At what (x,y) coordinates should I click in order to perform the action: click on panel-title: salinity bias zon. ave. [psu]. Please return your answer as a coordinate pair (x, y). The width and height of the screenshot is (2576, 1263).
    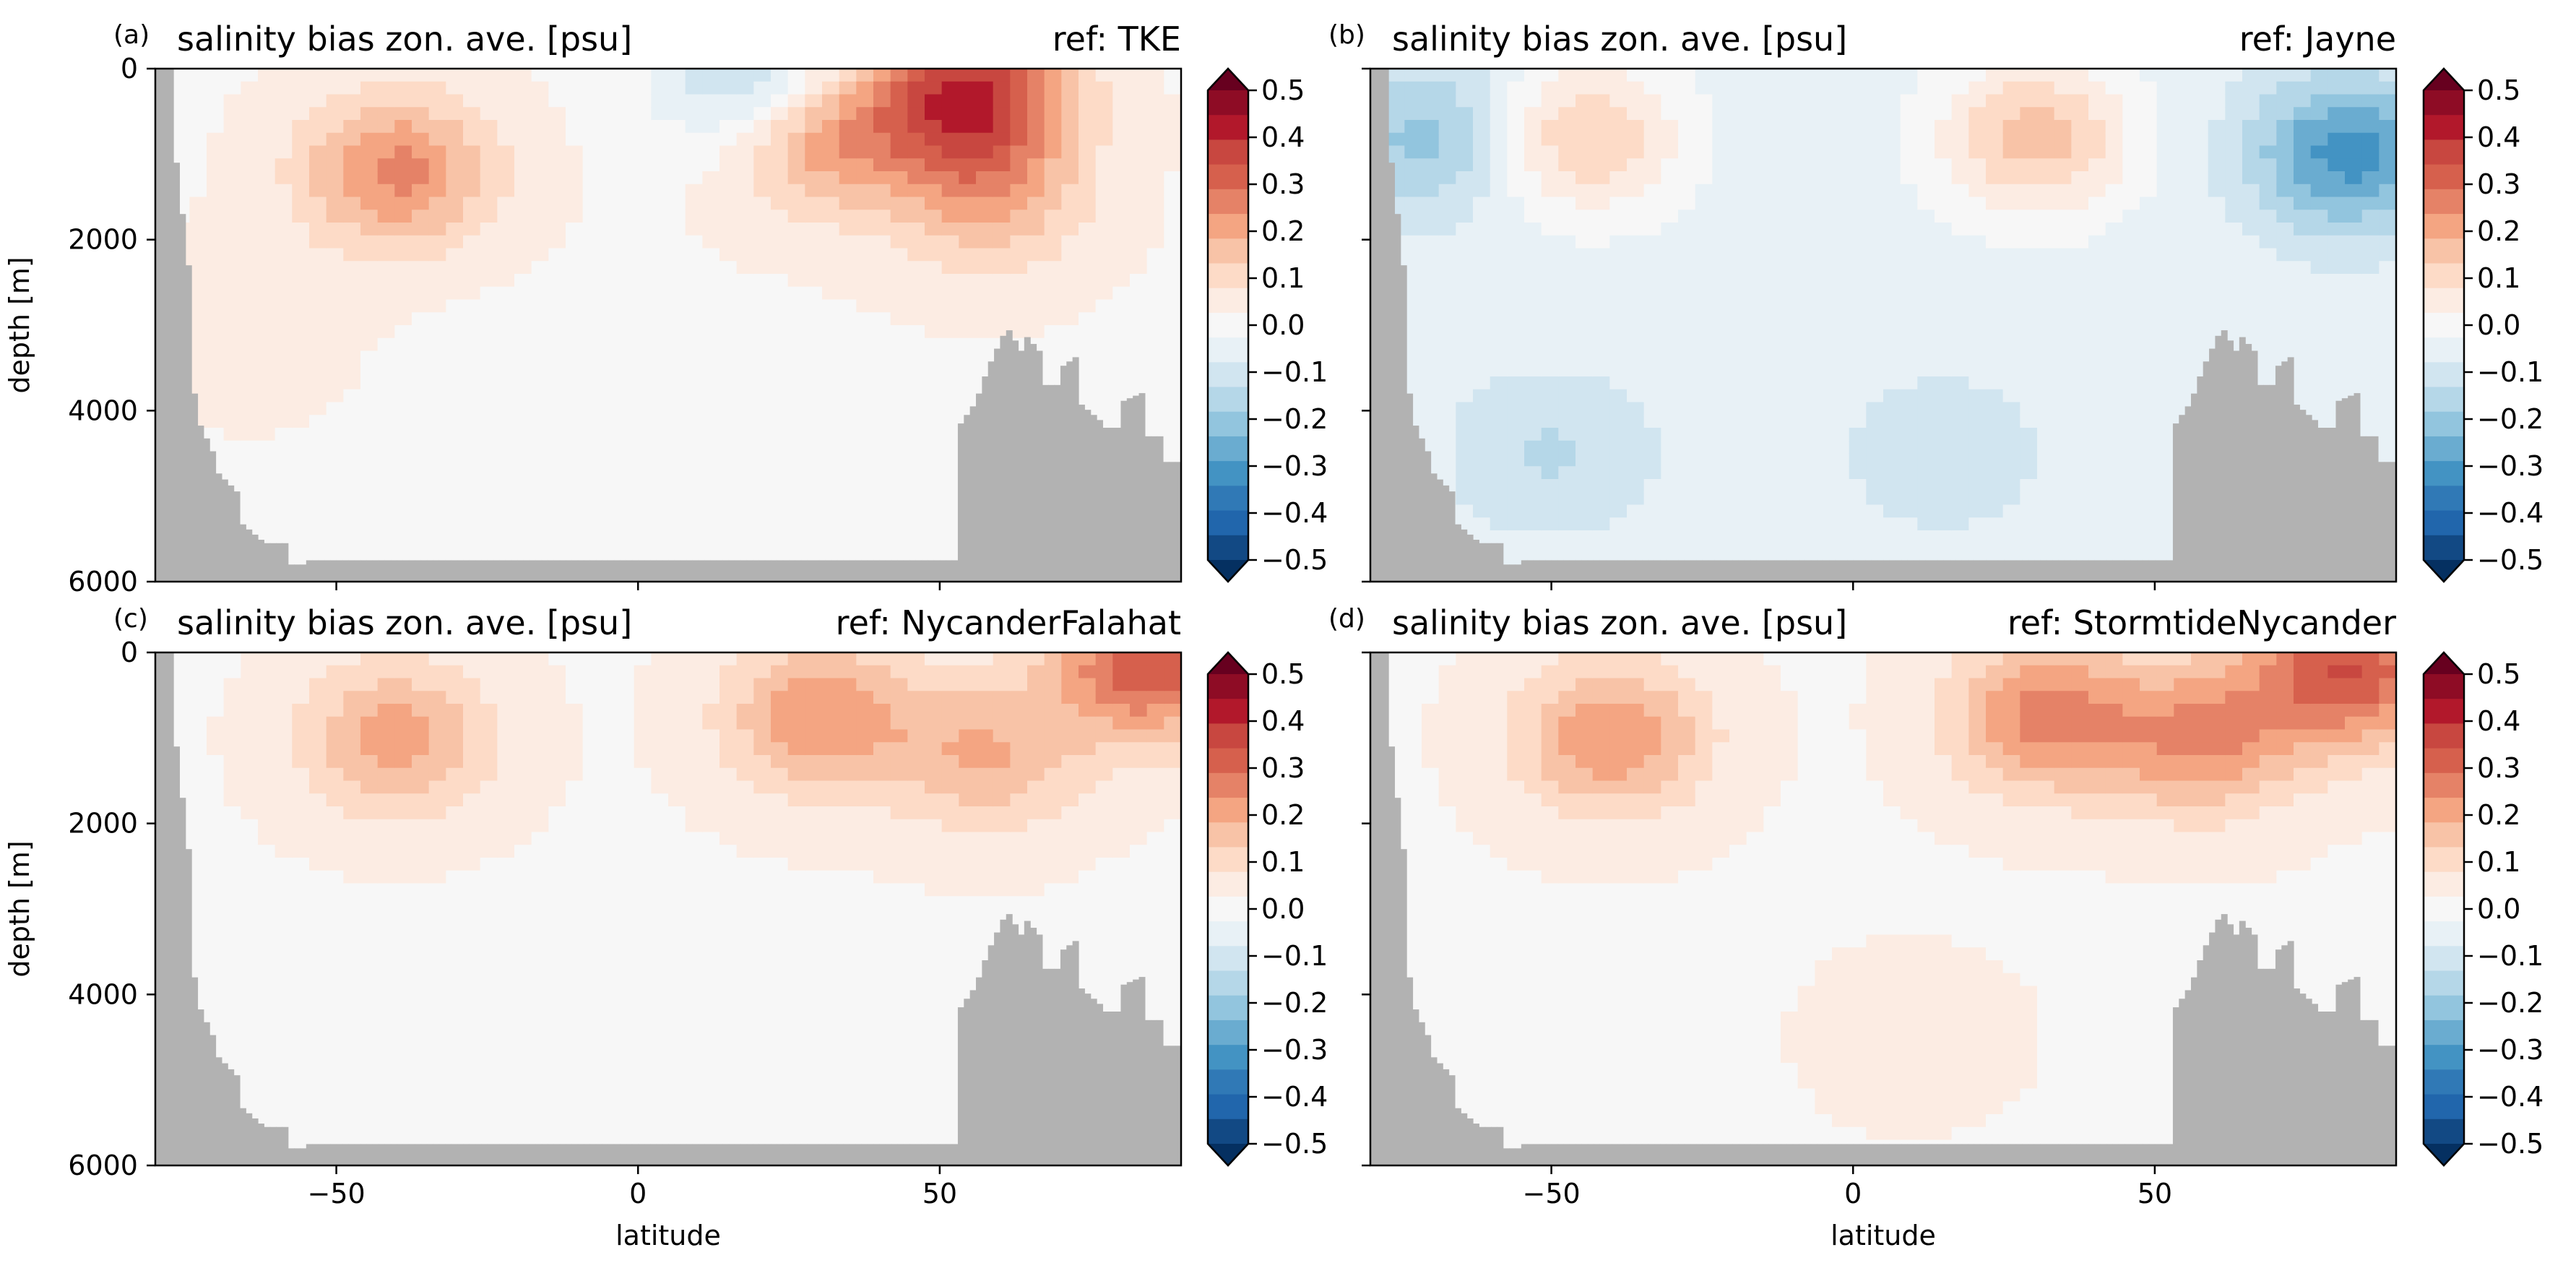
    Looking at the image, I should click on (404, 39).